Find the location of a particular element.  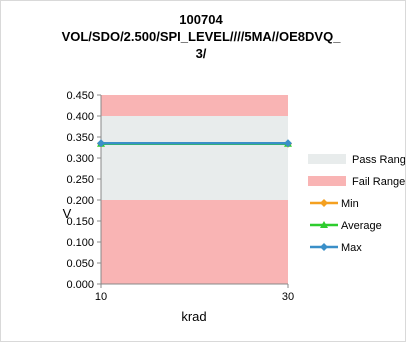

legend-label-max: Max is located at coordinates (351, 248).